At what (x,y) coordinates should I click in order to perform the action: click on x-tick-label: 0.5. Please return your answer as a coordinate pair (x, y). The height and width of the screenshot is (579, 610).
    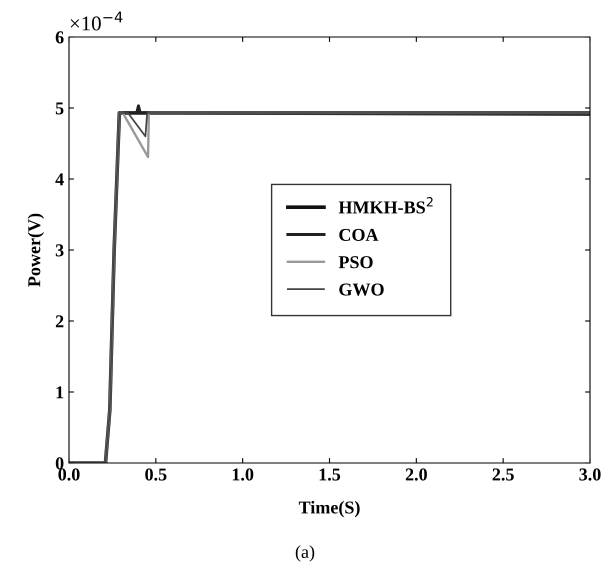
    Looking at the image, I should click on (155, 474).